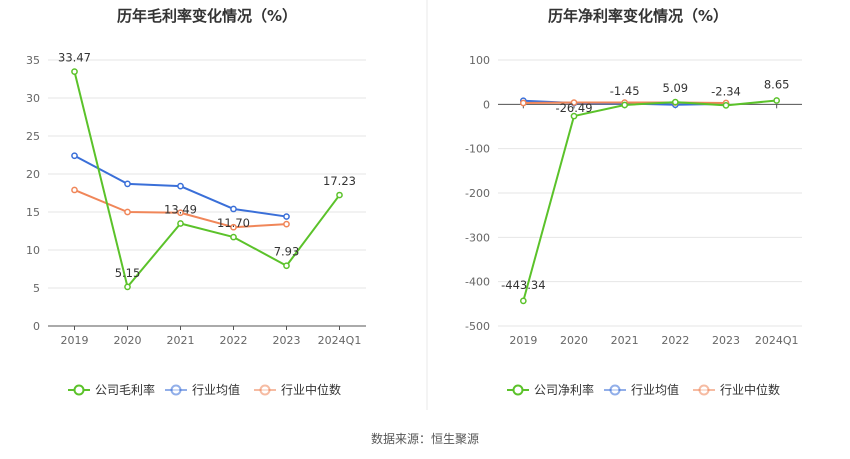 The width and height of the screenshot is (850, 459). What do you see at coordinates (424, 439) in the screenshot?
I see `data-source-note: 数据来源：恒生聚源` at bounding box center [424, 439].